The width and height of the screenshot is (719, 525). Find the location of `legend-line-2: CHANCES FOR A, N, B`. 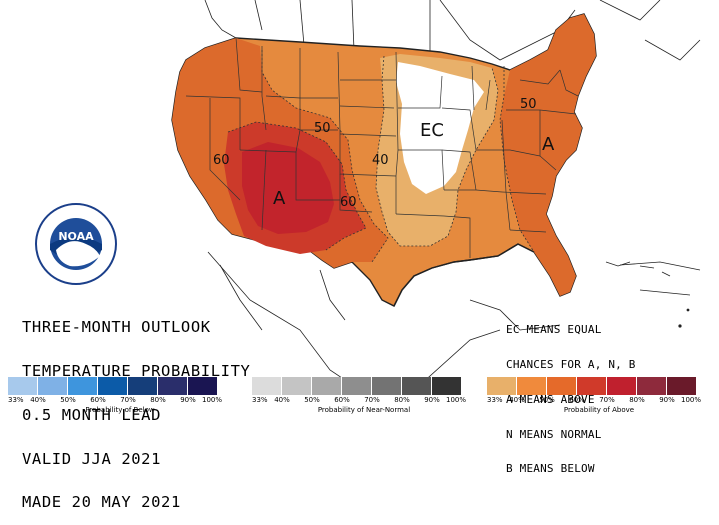

legend-line-2: CHANCES FOR A, N, B is located at coordinates (571, 364).